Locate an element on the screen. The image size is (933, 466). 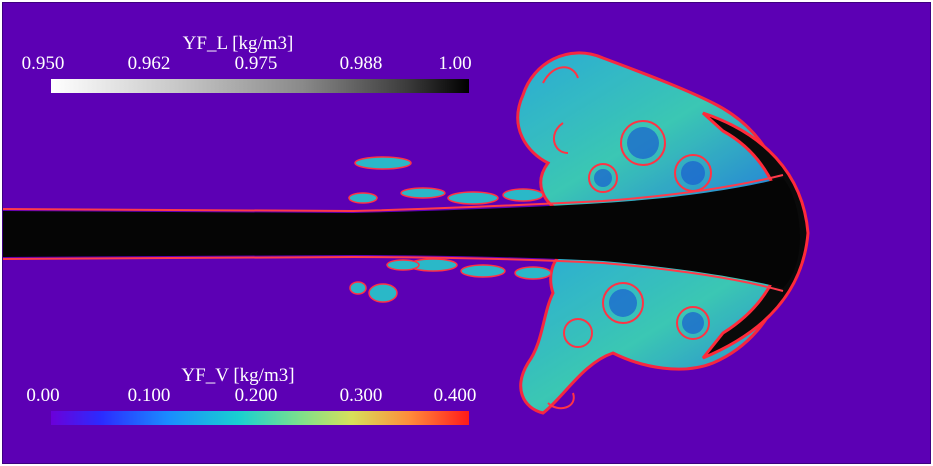
lower-shear-wisps is located at coordinates (450, 280).